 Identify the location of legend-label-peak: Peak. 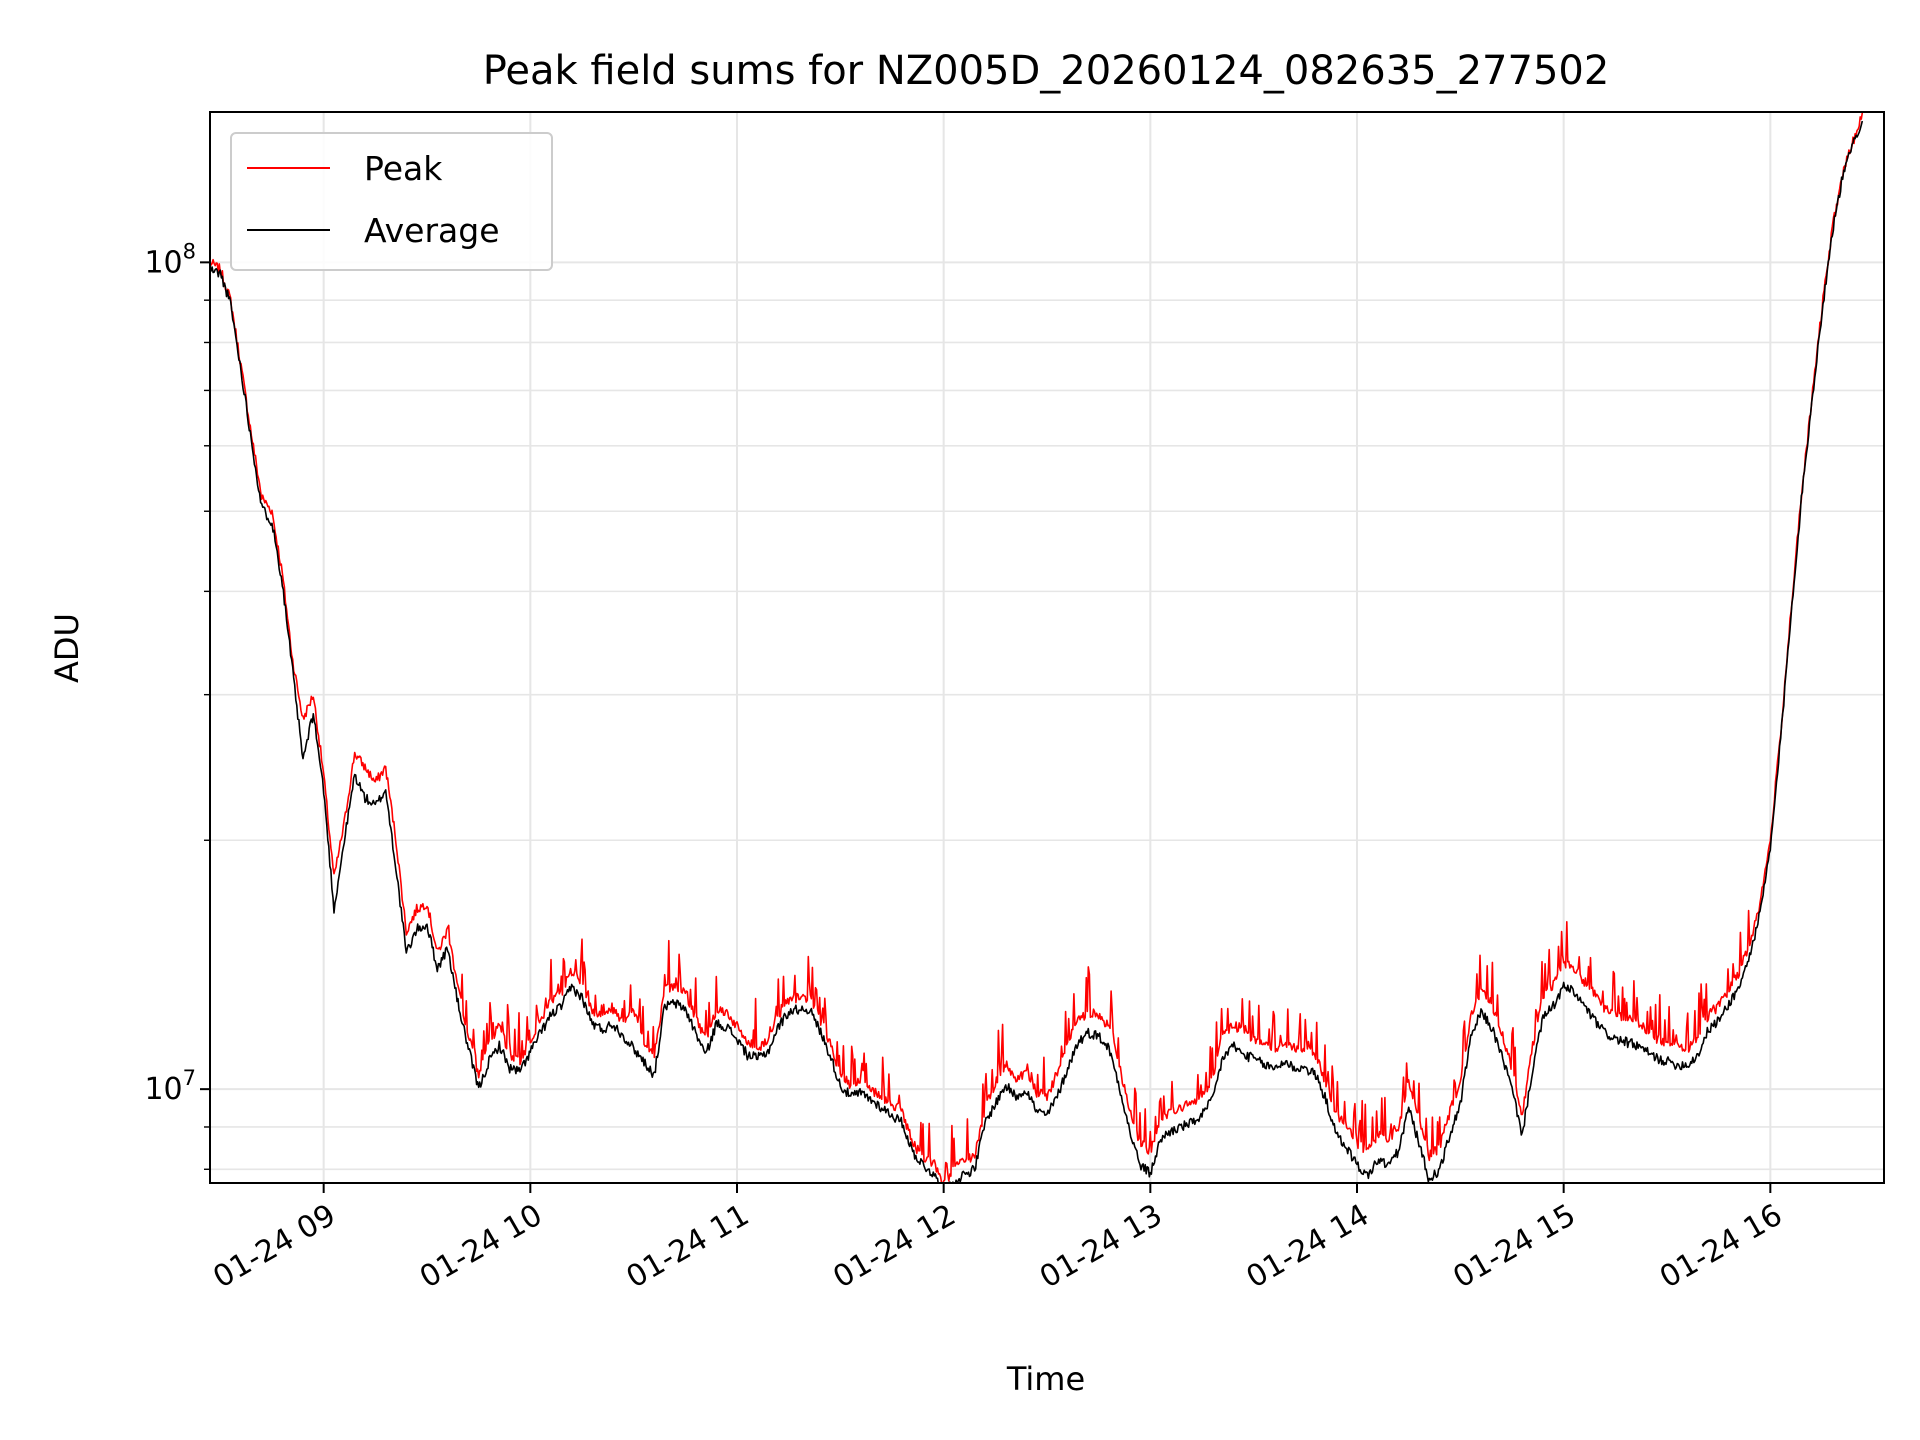
(403, 168).